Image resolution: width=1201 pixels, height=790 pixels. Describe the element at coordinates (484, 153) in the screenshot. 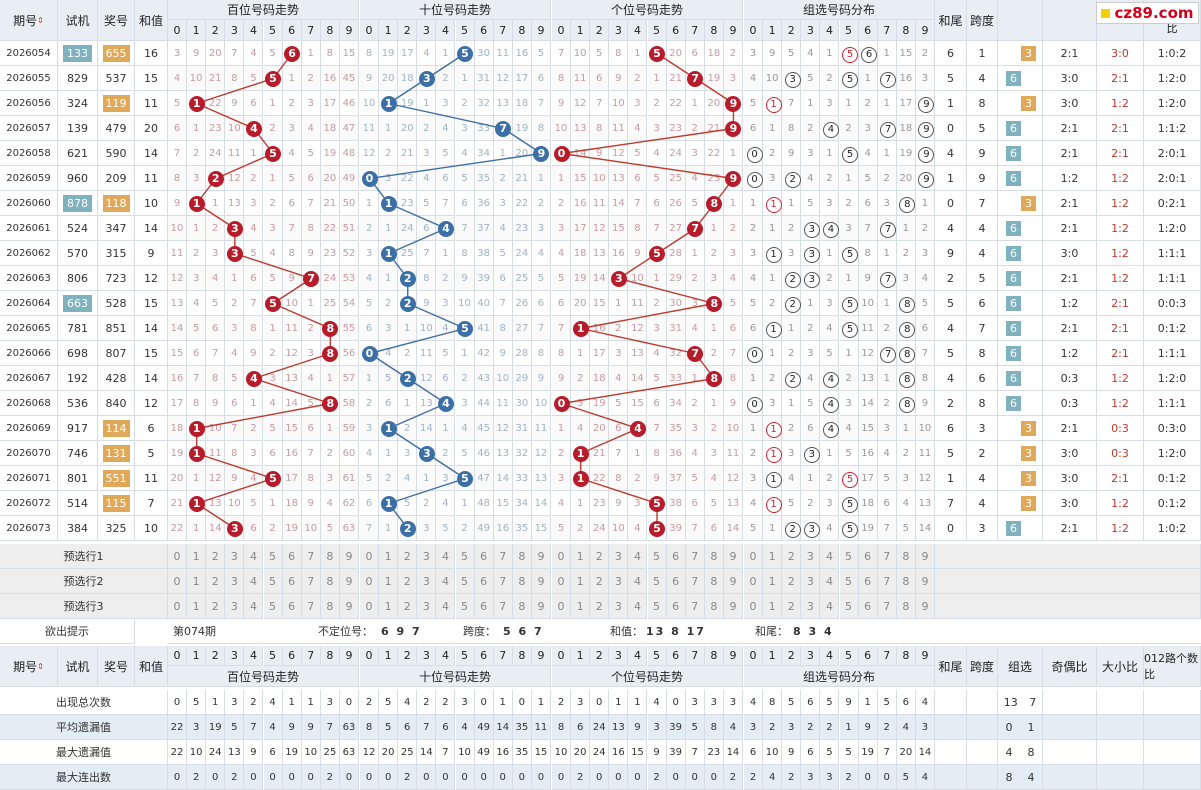

I see `miss-cell: 34` at that location.